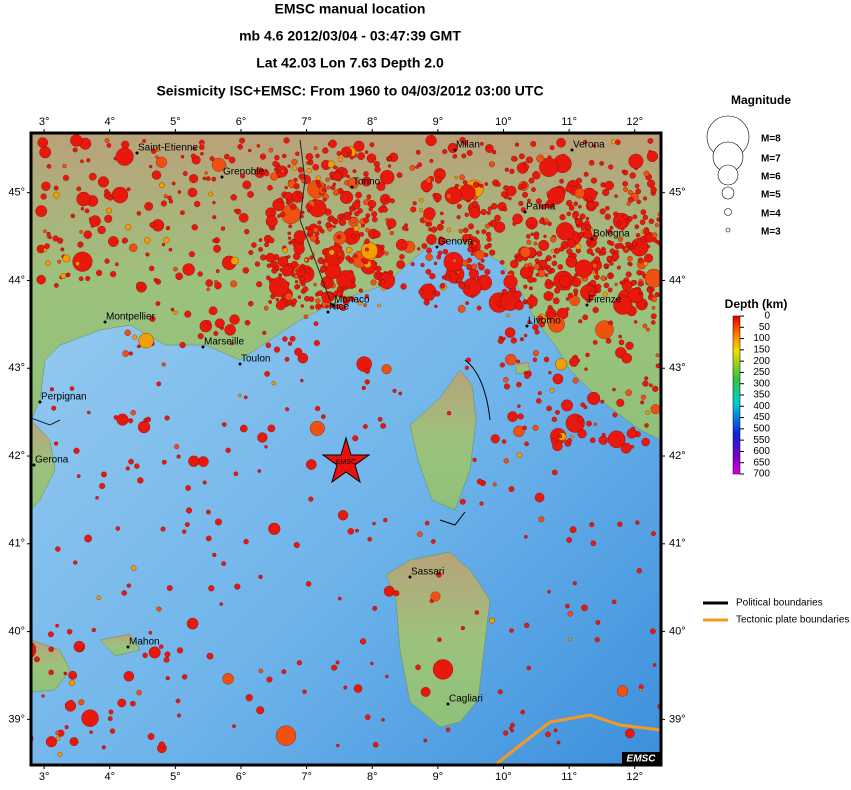 Image resolution: width=851 pixels, height=790 pixels. I want to click on magnitude-label: M=4, so click(771, 214).